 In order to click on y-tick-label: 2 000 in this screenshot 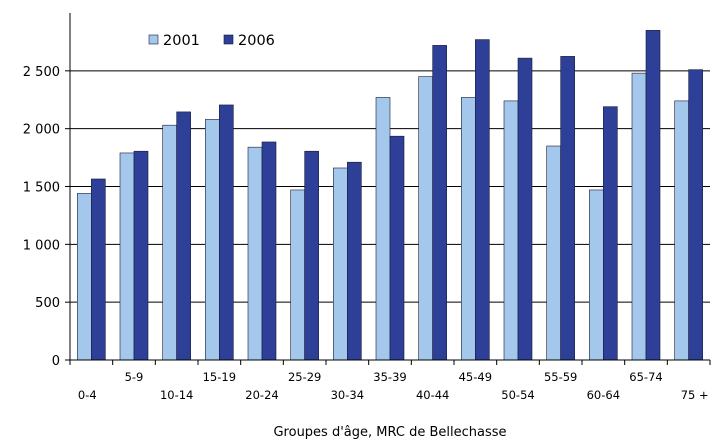, I will do `click(41, 130)`.